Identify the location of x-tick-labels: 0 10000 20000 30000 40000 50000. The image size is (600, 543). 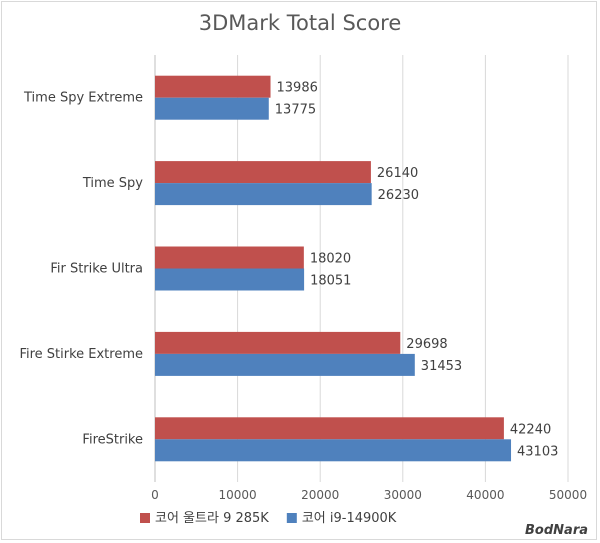
(369, 495).